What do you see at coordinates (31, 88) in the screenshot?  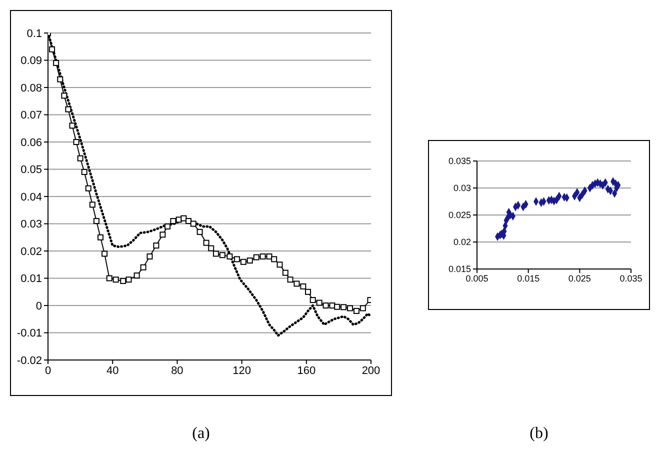 I see `y-tick-label: 0.08` at bounding box center [31, 88].